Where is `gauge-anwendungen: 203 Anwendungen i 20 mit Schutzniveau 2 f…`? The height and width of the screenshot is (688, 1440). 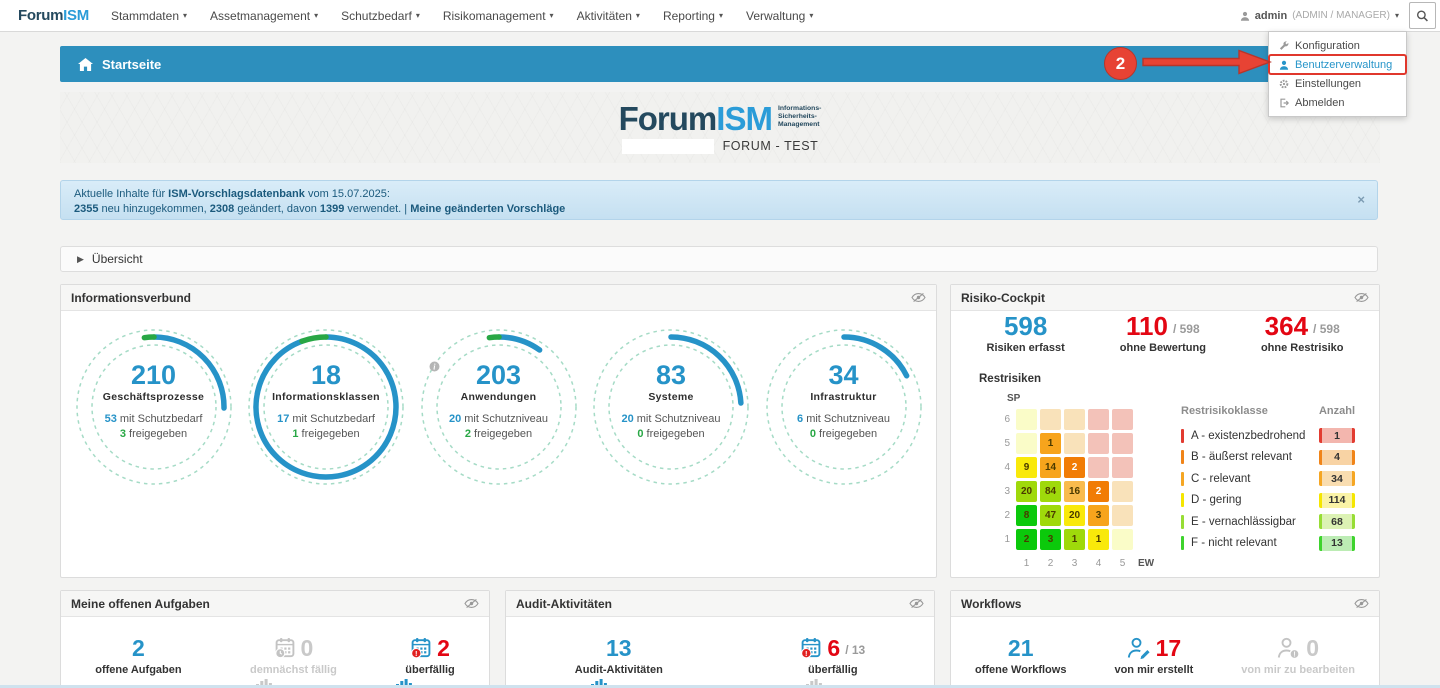 gauge-anwendungen: 203 Anwendungen i 20 mit Schutzniveau 2 f… is located at coordinates (499, 407).